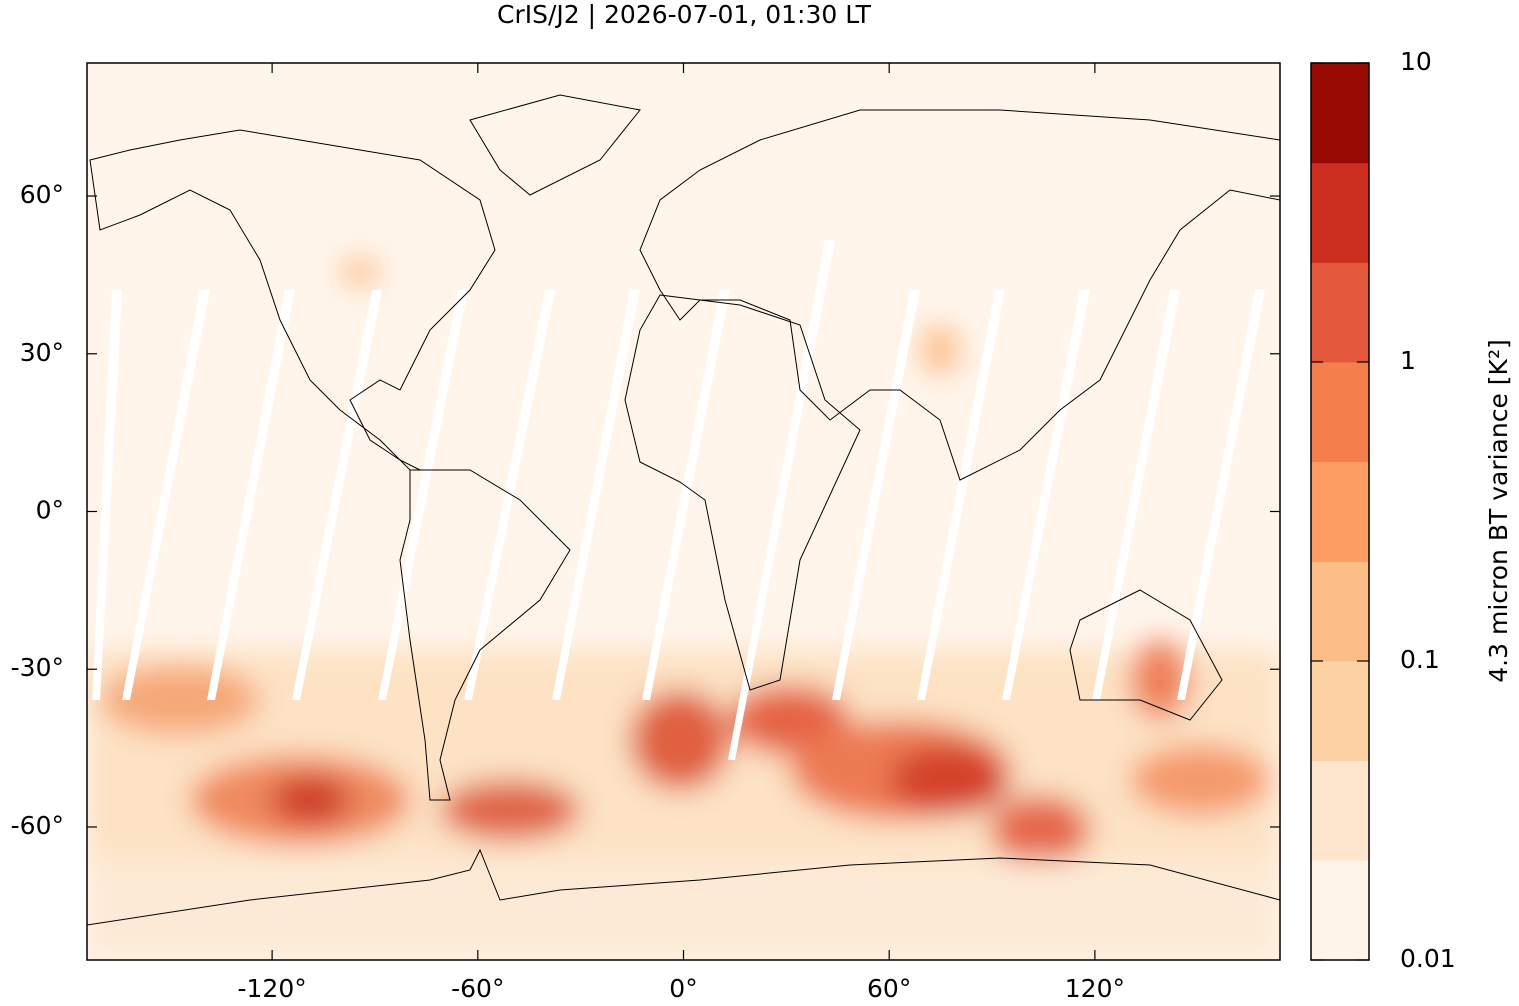  I want to click on colorbar-frame, so click(1340, 511).